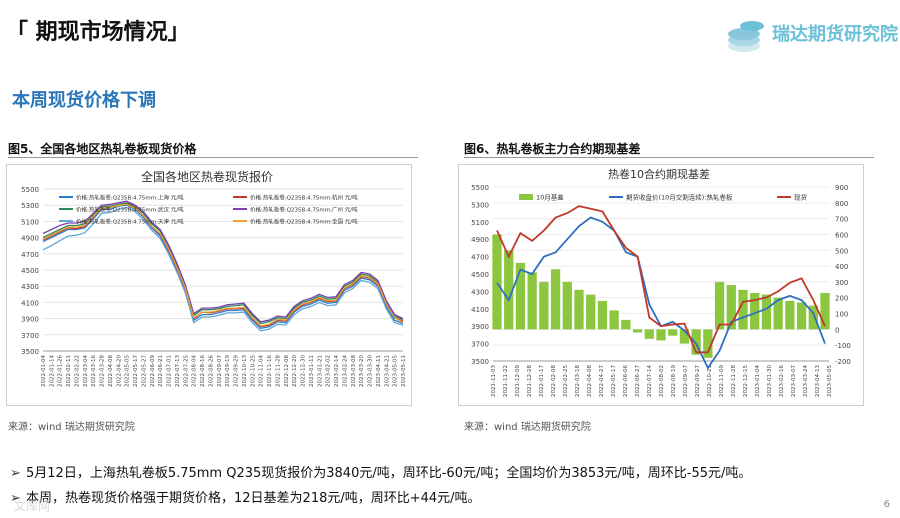 This screenshot has height=518, width=900. What do you see at coordinates (494, 381) in the screenshot?
I see `right-x-tick-label: 2021-11-03` at bounding box center [494, 381].